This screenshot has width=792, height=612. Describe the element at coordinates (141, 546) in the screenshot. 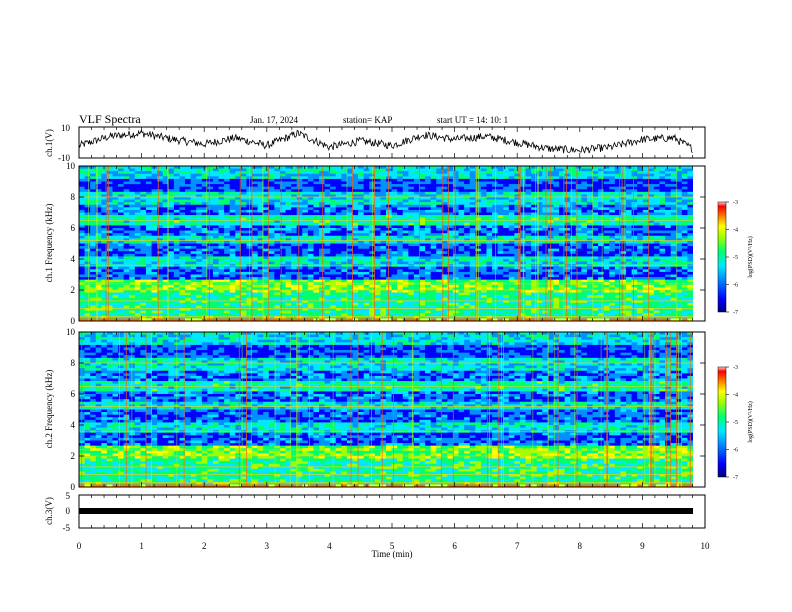

I see `x-tick-label: 1` at that location.